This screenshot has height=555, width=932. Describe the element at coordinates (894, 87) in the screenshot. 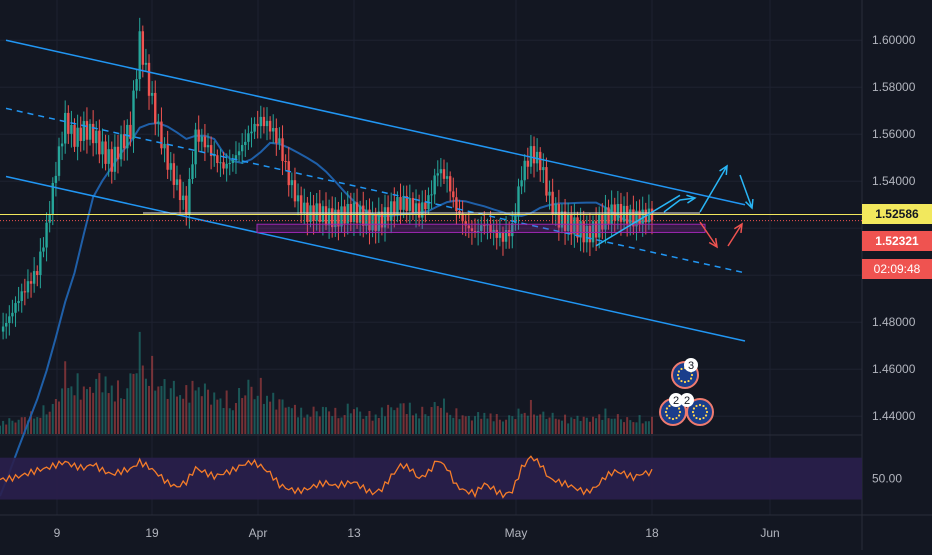

I see `price-axis-label: 1.58000` at that location.